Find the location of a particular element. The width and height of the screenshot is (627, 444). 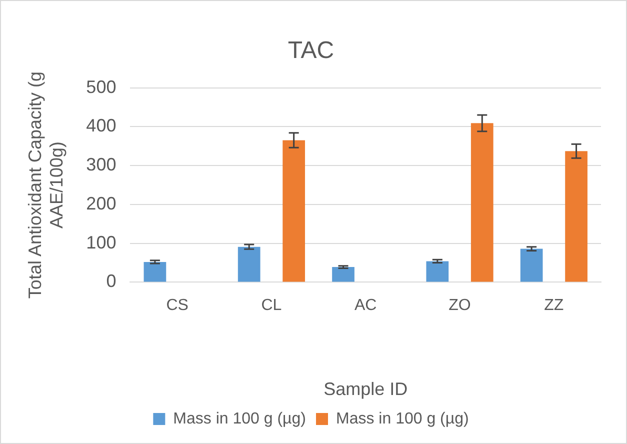

x-tick-label: ZO is located at coordinates (459, 305).